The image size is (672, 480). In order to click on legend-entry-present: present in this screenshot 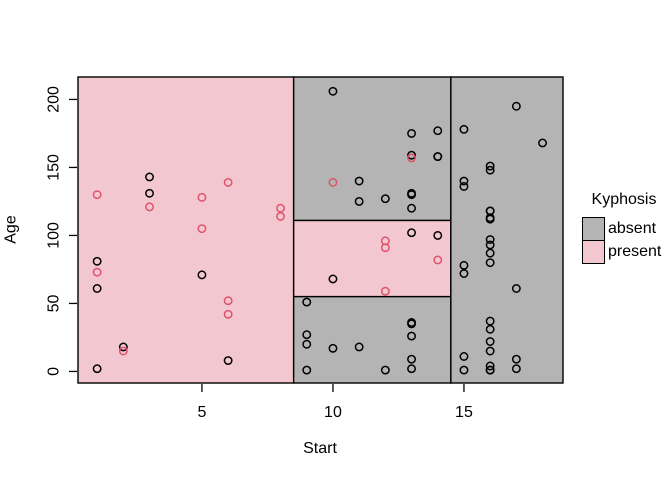, I will do `click(627, 252)`.